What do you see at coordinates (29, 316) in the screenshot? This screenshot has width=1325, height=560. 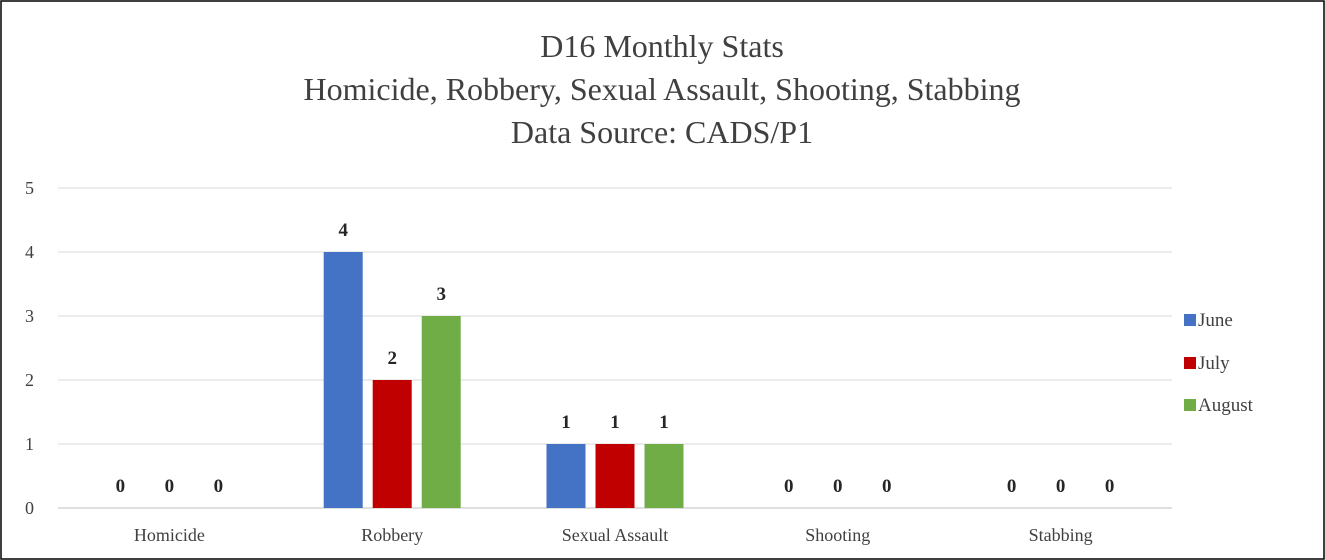 I see `y-tick-label: 3` at bounding box center [29, 316].